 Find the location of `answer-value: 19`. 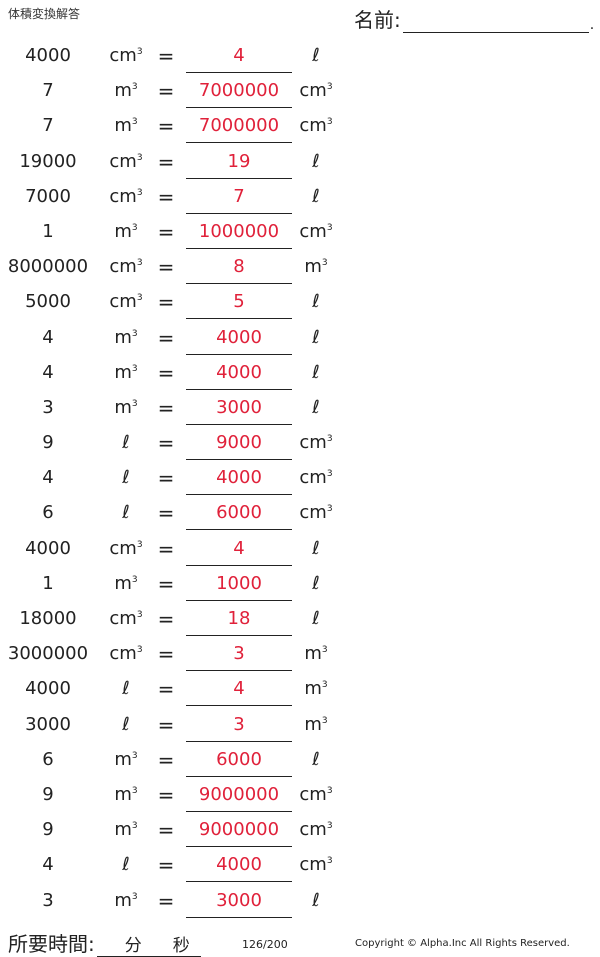

answer-value: 19 is located at coordinates (239, 161).